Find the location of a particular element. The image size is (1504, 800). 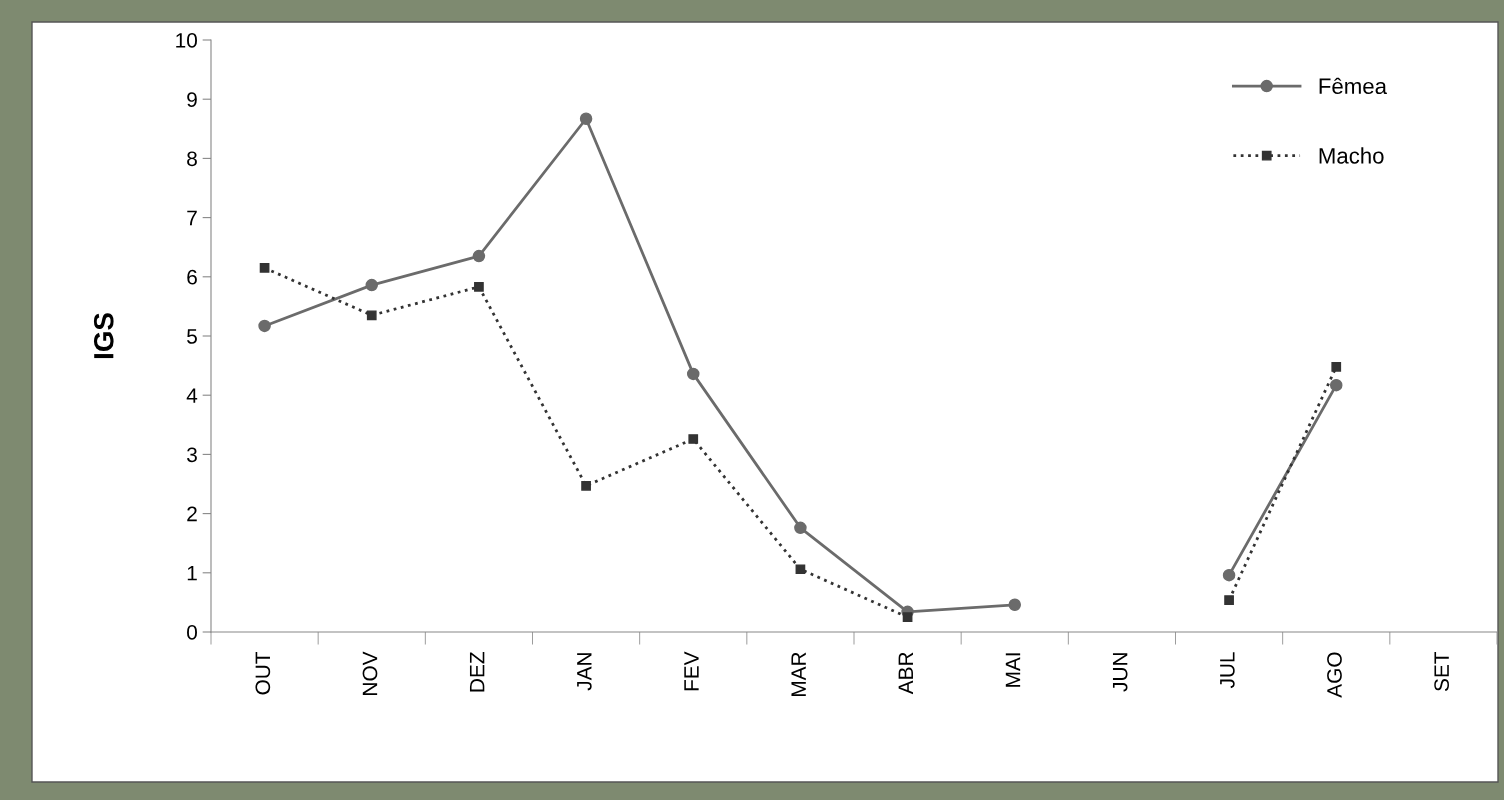

y-axis-title: IGS is located at coordinates (103, 336).